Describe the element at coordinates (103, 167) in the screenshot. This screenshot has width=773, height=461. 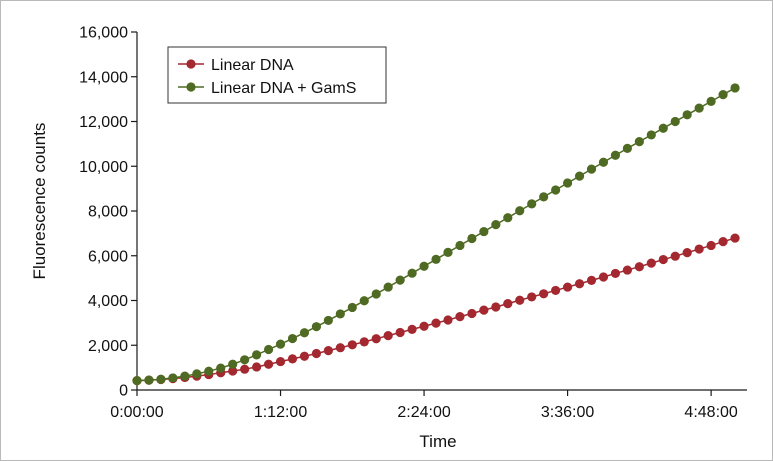
I see `y-tick-label: 10,000` at that location.